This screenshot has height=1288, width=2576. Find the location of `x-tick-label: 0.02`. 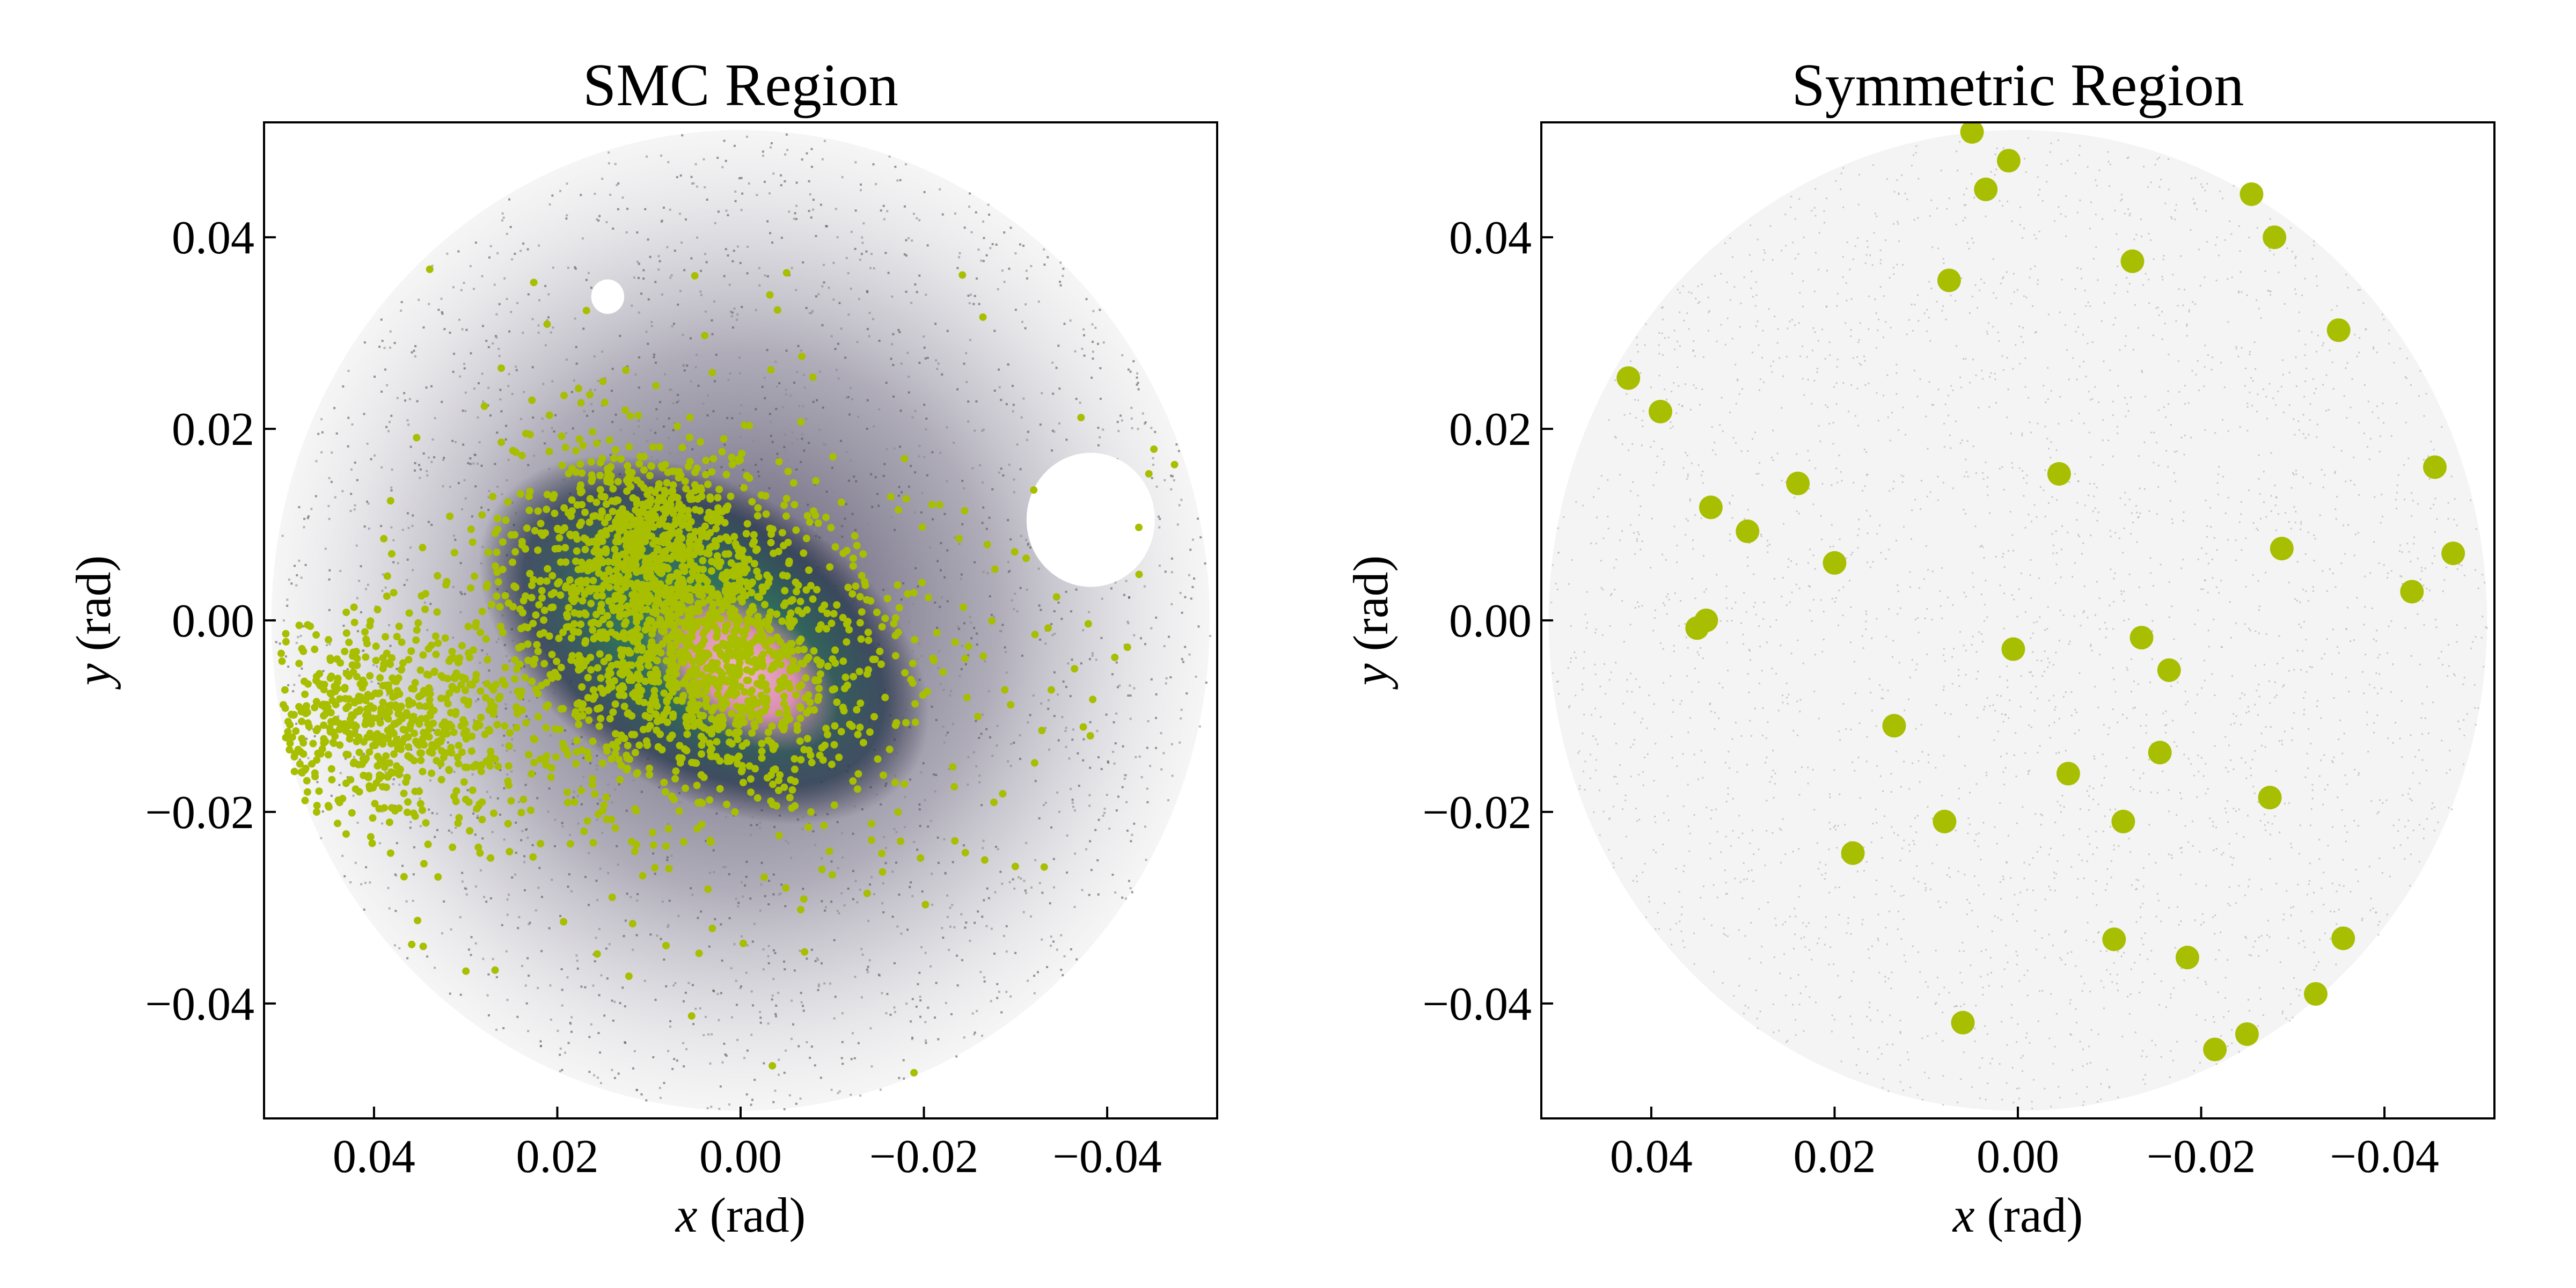

x-tick-label: 0.02 is located at coordinates (557, 1157).